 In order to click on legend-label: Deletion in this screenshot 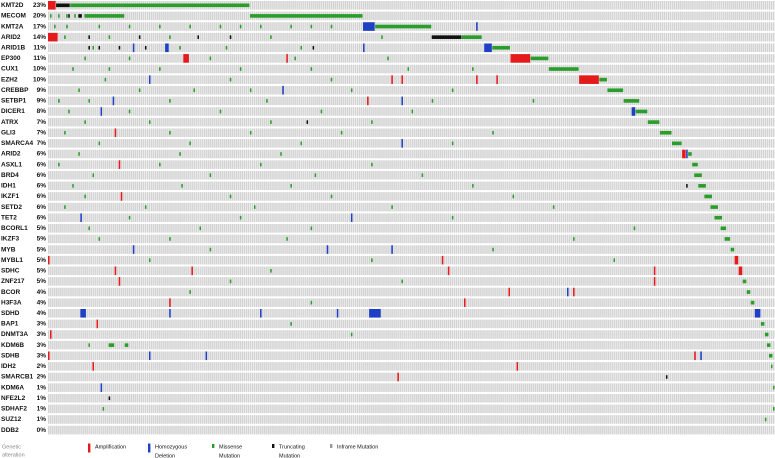, I will do `click(165, 455)`.